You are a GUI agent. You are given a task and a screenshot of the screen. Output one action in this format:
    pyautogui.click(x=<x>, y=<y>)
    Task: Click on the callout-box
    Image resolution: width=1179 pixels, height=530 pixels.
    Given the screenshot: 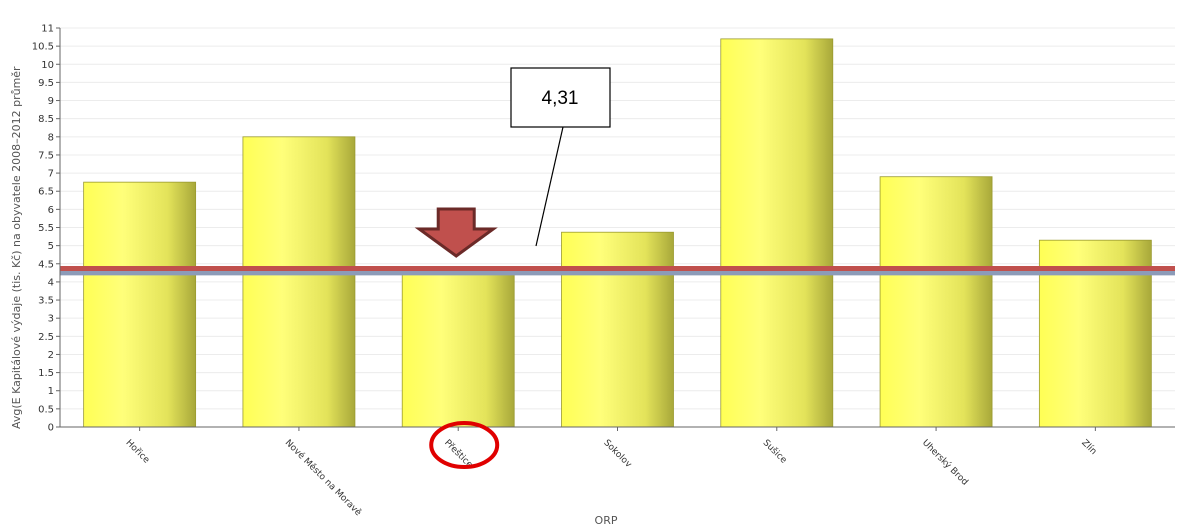 What is the action you would take?
    pyautogui.click(x=560, y=97)
    